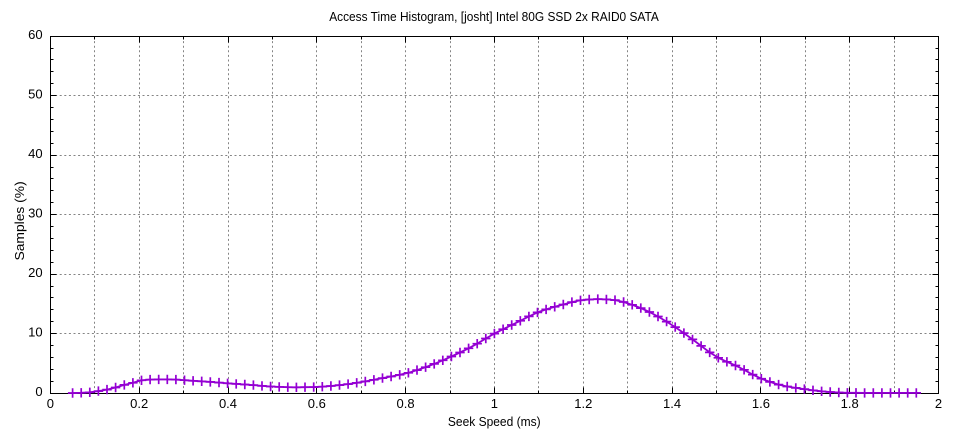 This screenshot has width=960, height=437. Describe the element at coordinates (228, 403) in the screenshot. I see `svg-text: 0.4` at that location.